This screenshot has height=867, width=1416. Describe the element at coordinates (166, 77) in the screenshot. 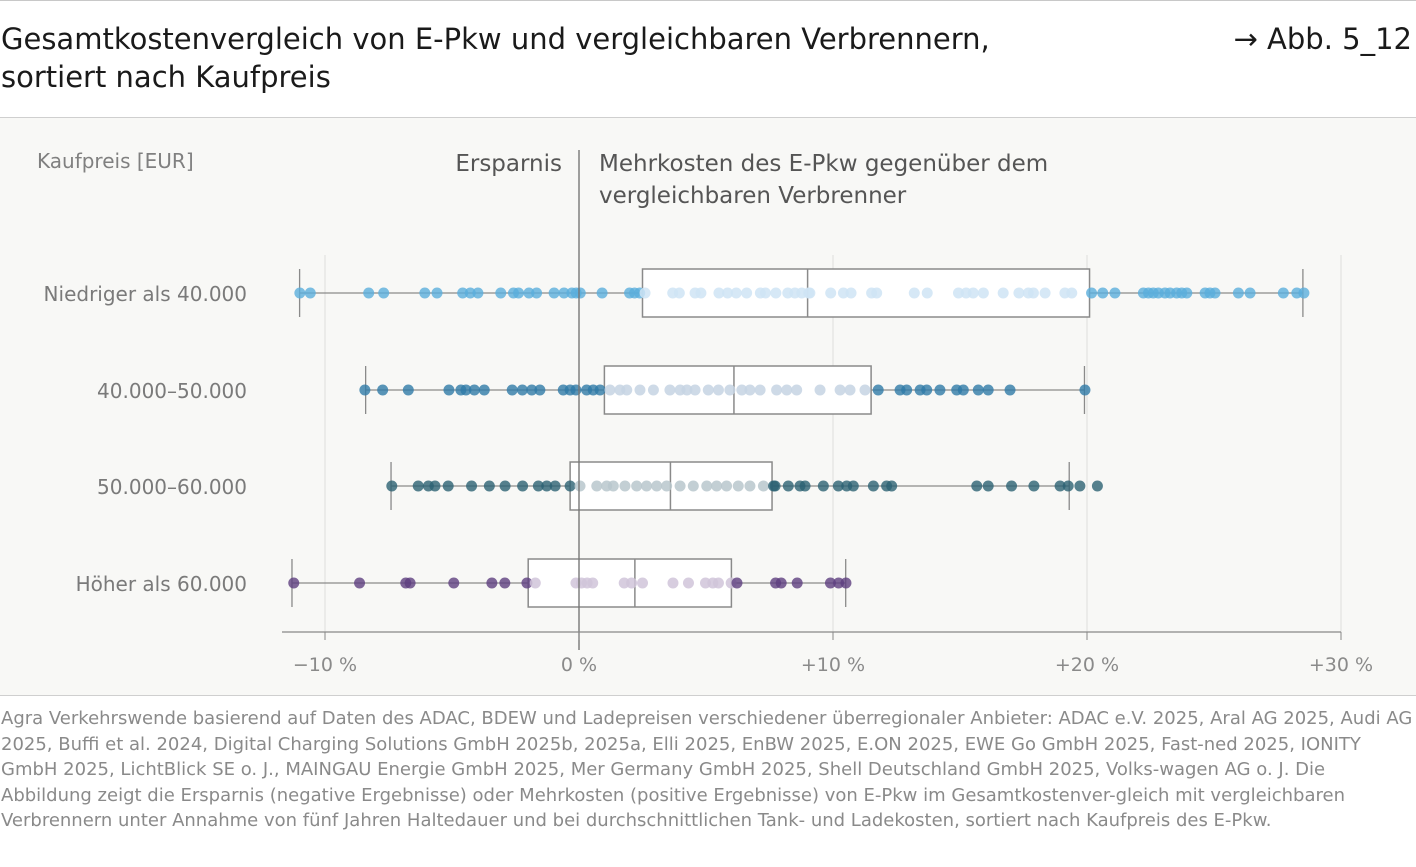

I see `title-line-2: sortiert nach Kaufpreis` at that location.